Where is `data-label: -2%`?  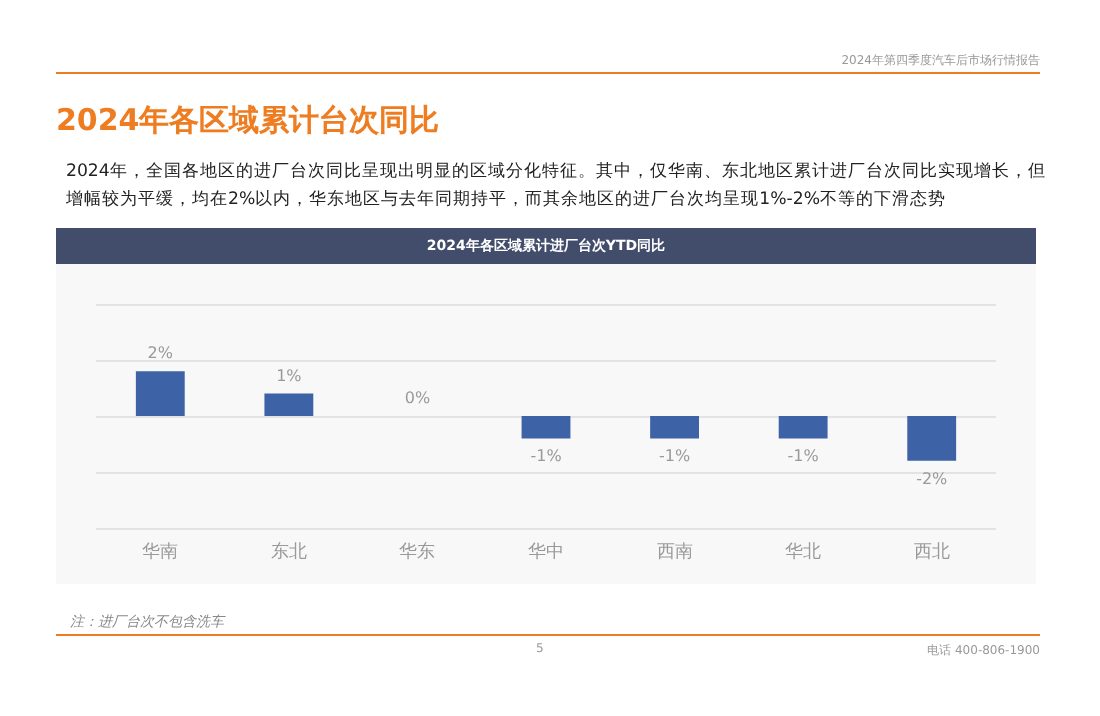 data-label: -2% is located at coordinates (932, 478).